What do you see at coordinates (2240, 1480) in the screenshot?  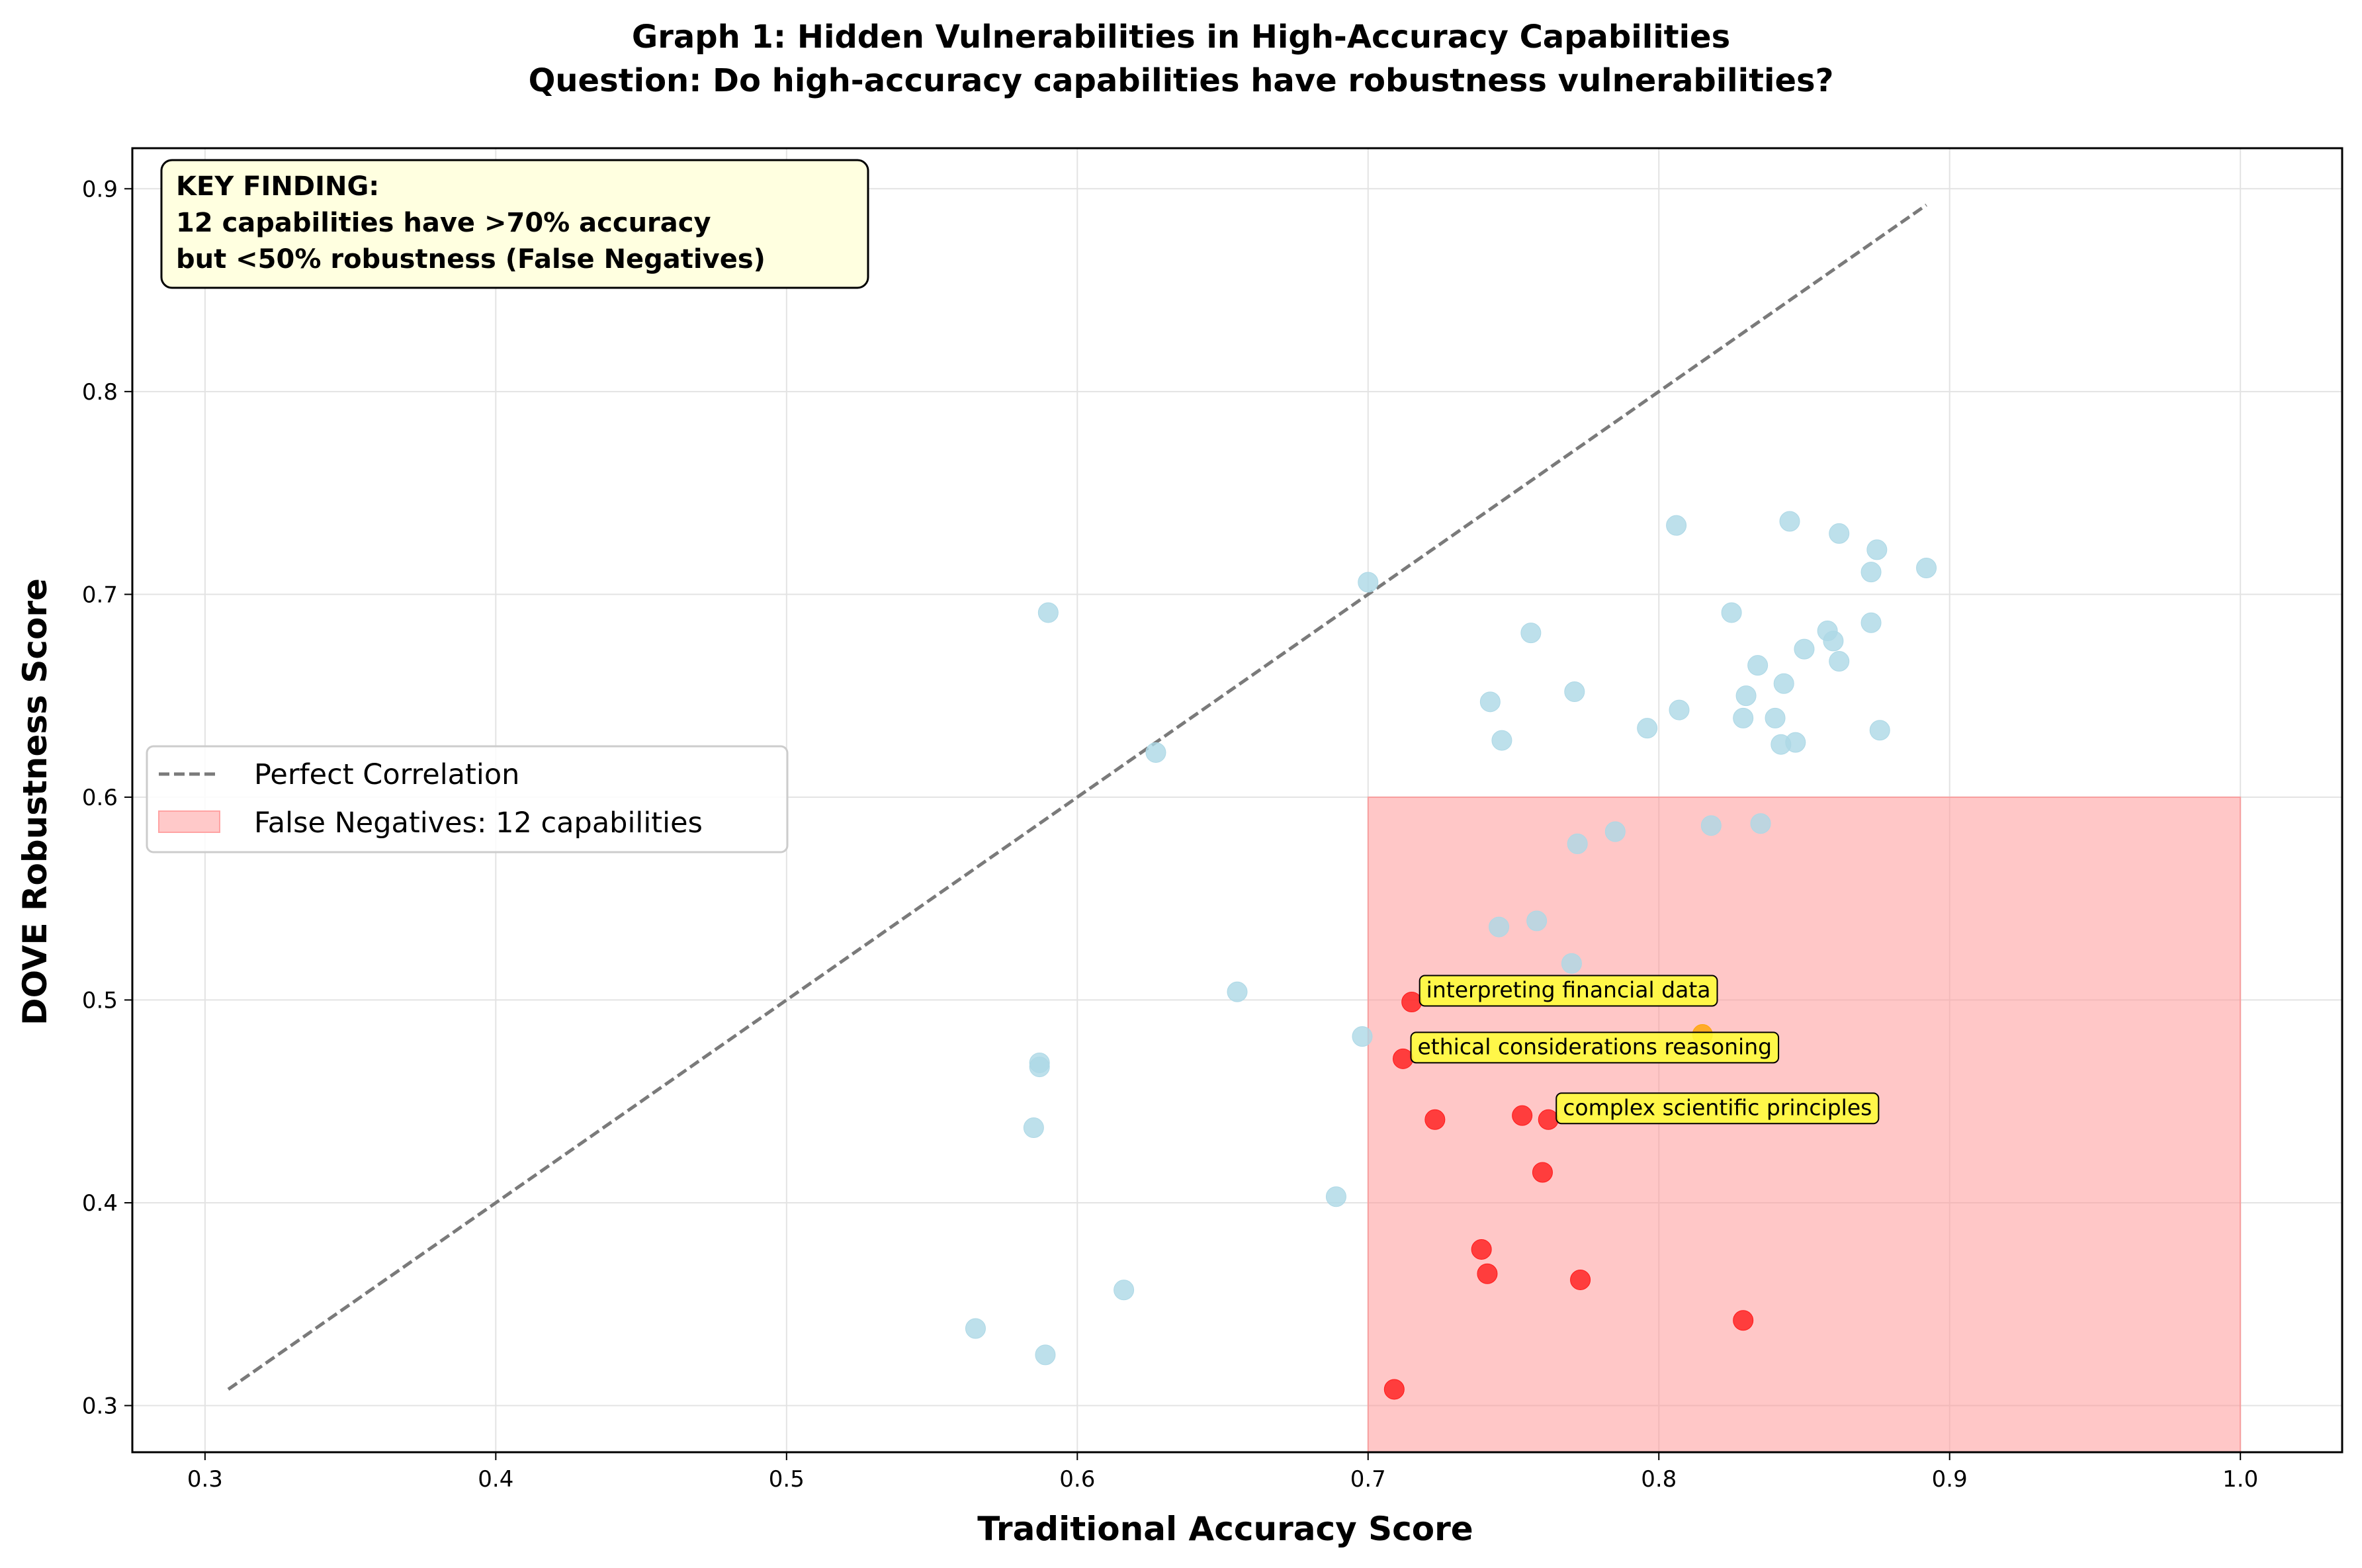 I see `x-tick-label: 1.0` at bounding box center [2240, 1480].